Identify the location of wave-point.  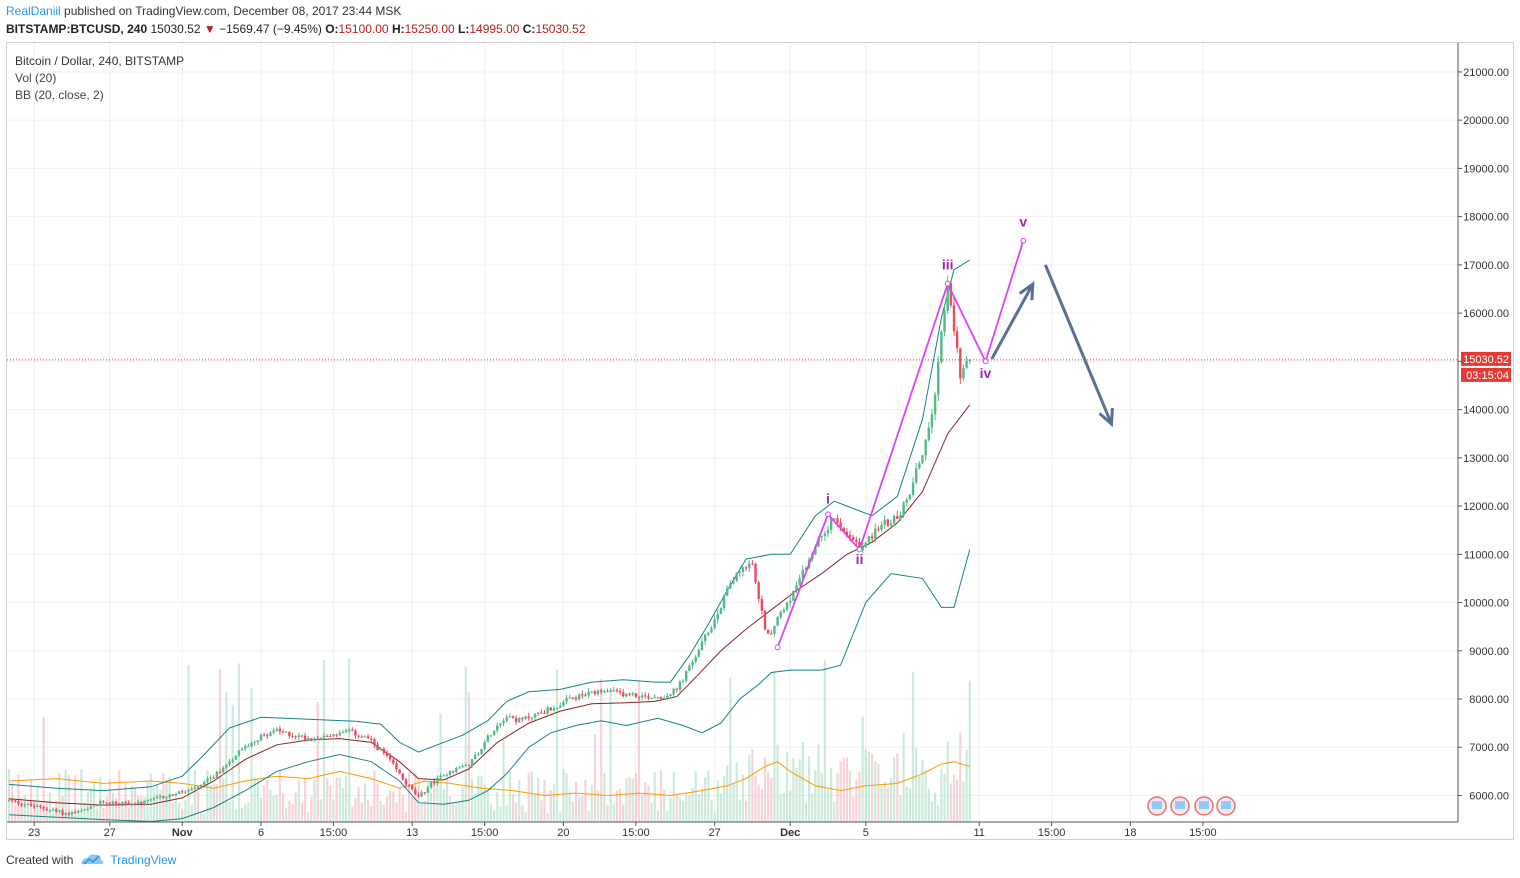
(859, 549).